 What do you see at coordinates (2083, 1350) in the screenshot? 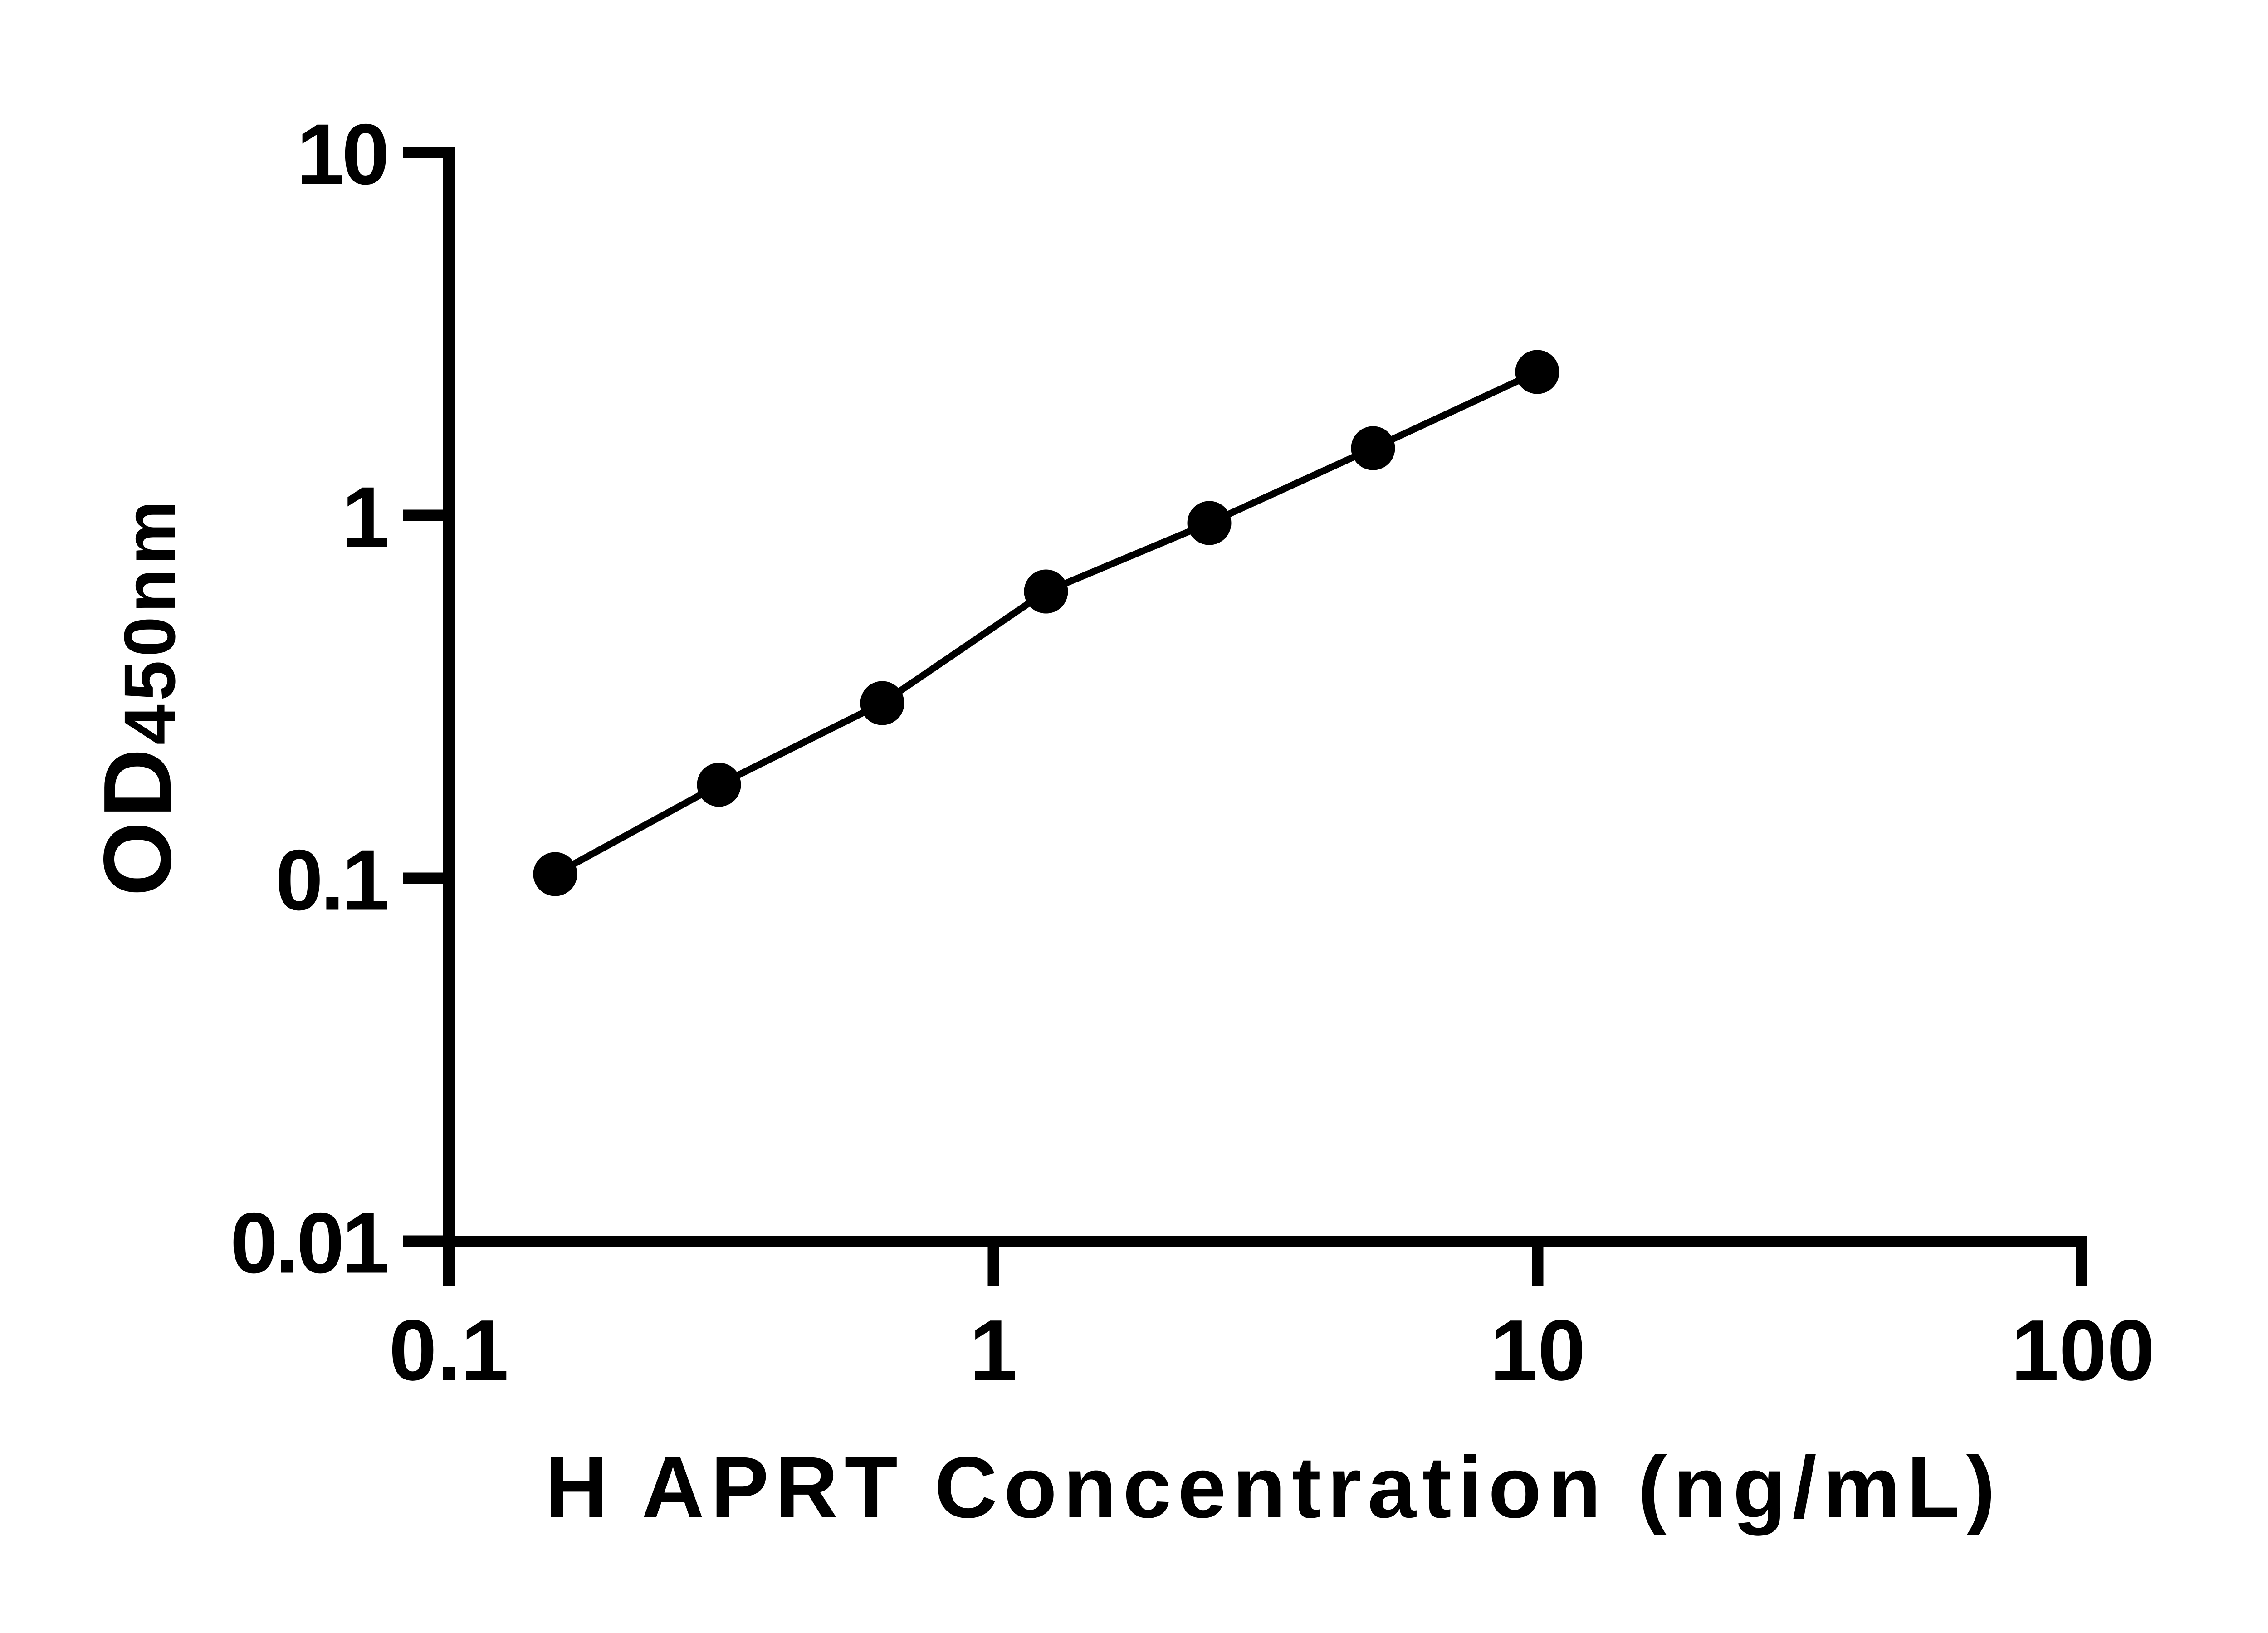
I see `svg-text: 100` at bounding box center [2083, 1350].